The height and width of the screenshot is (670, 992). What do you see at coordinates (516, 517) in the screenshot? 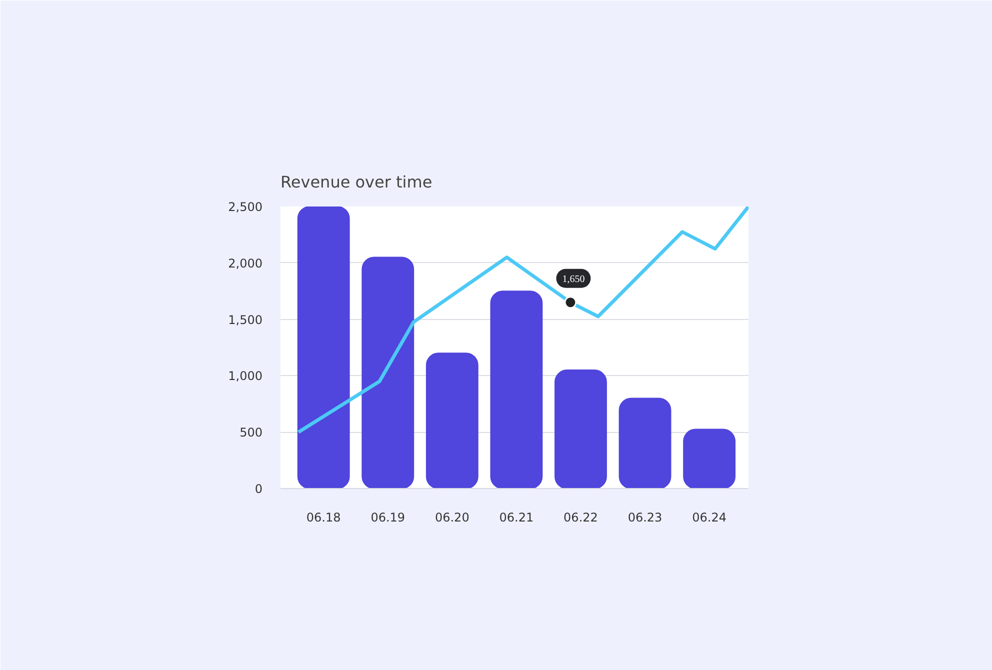
I see `x-tick-label: 06.21` at bounding box center [516, 517].